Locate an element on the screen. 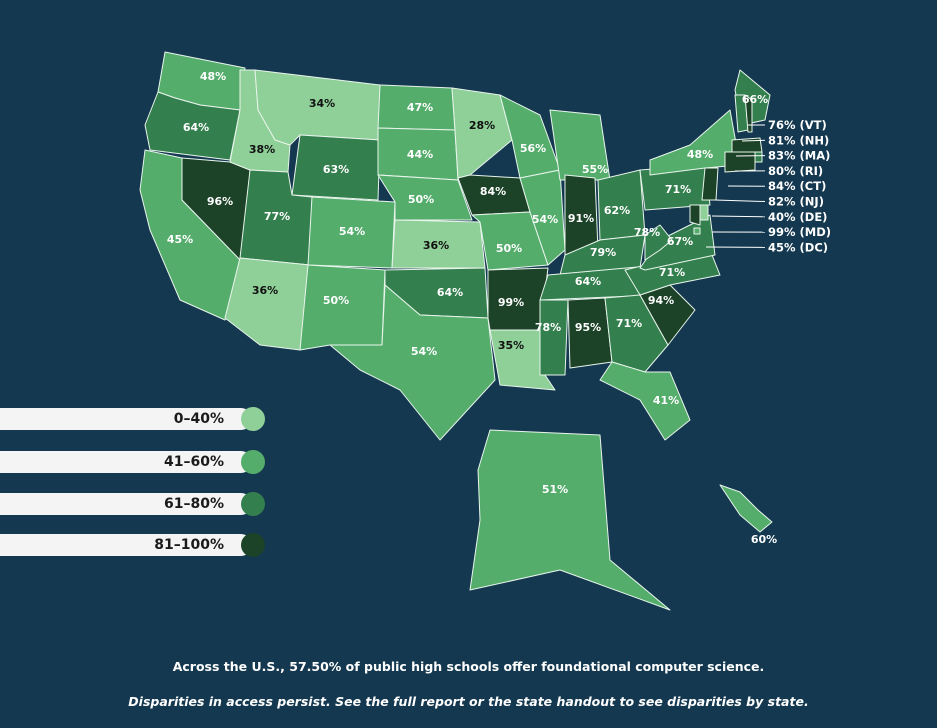  state-wy is located at coordinates (336, 167).